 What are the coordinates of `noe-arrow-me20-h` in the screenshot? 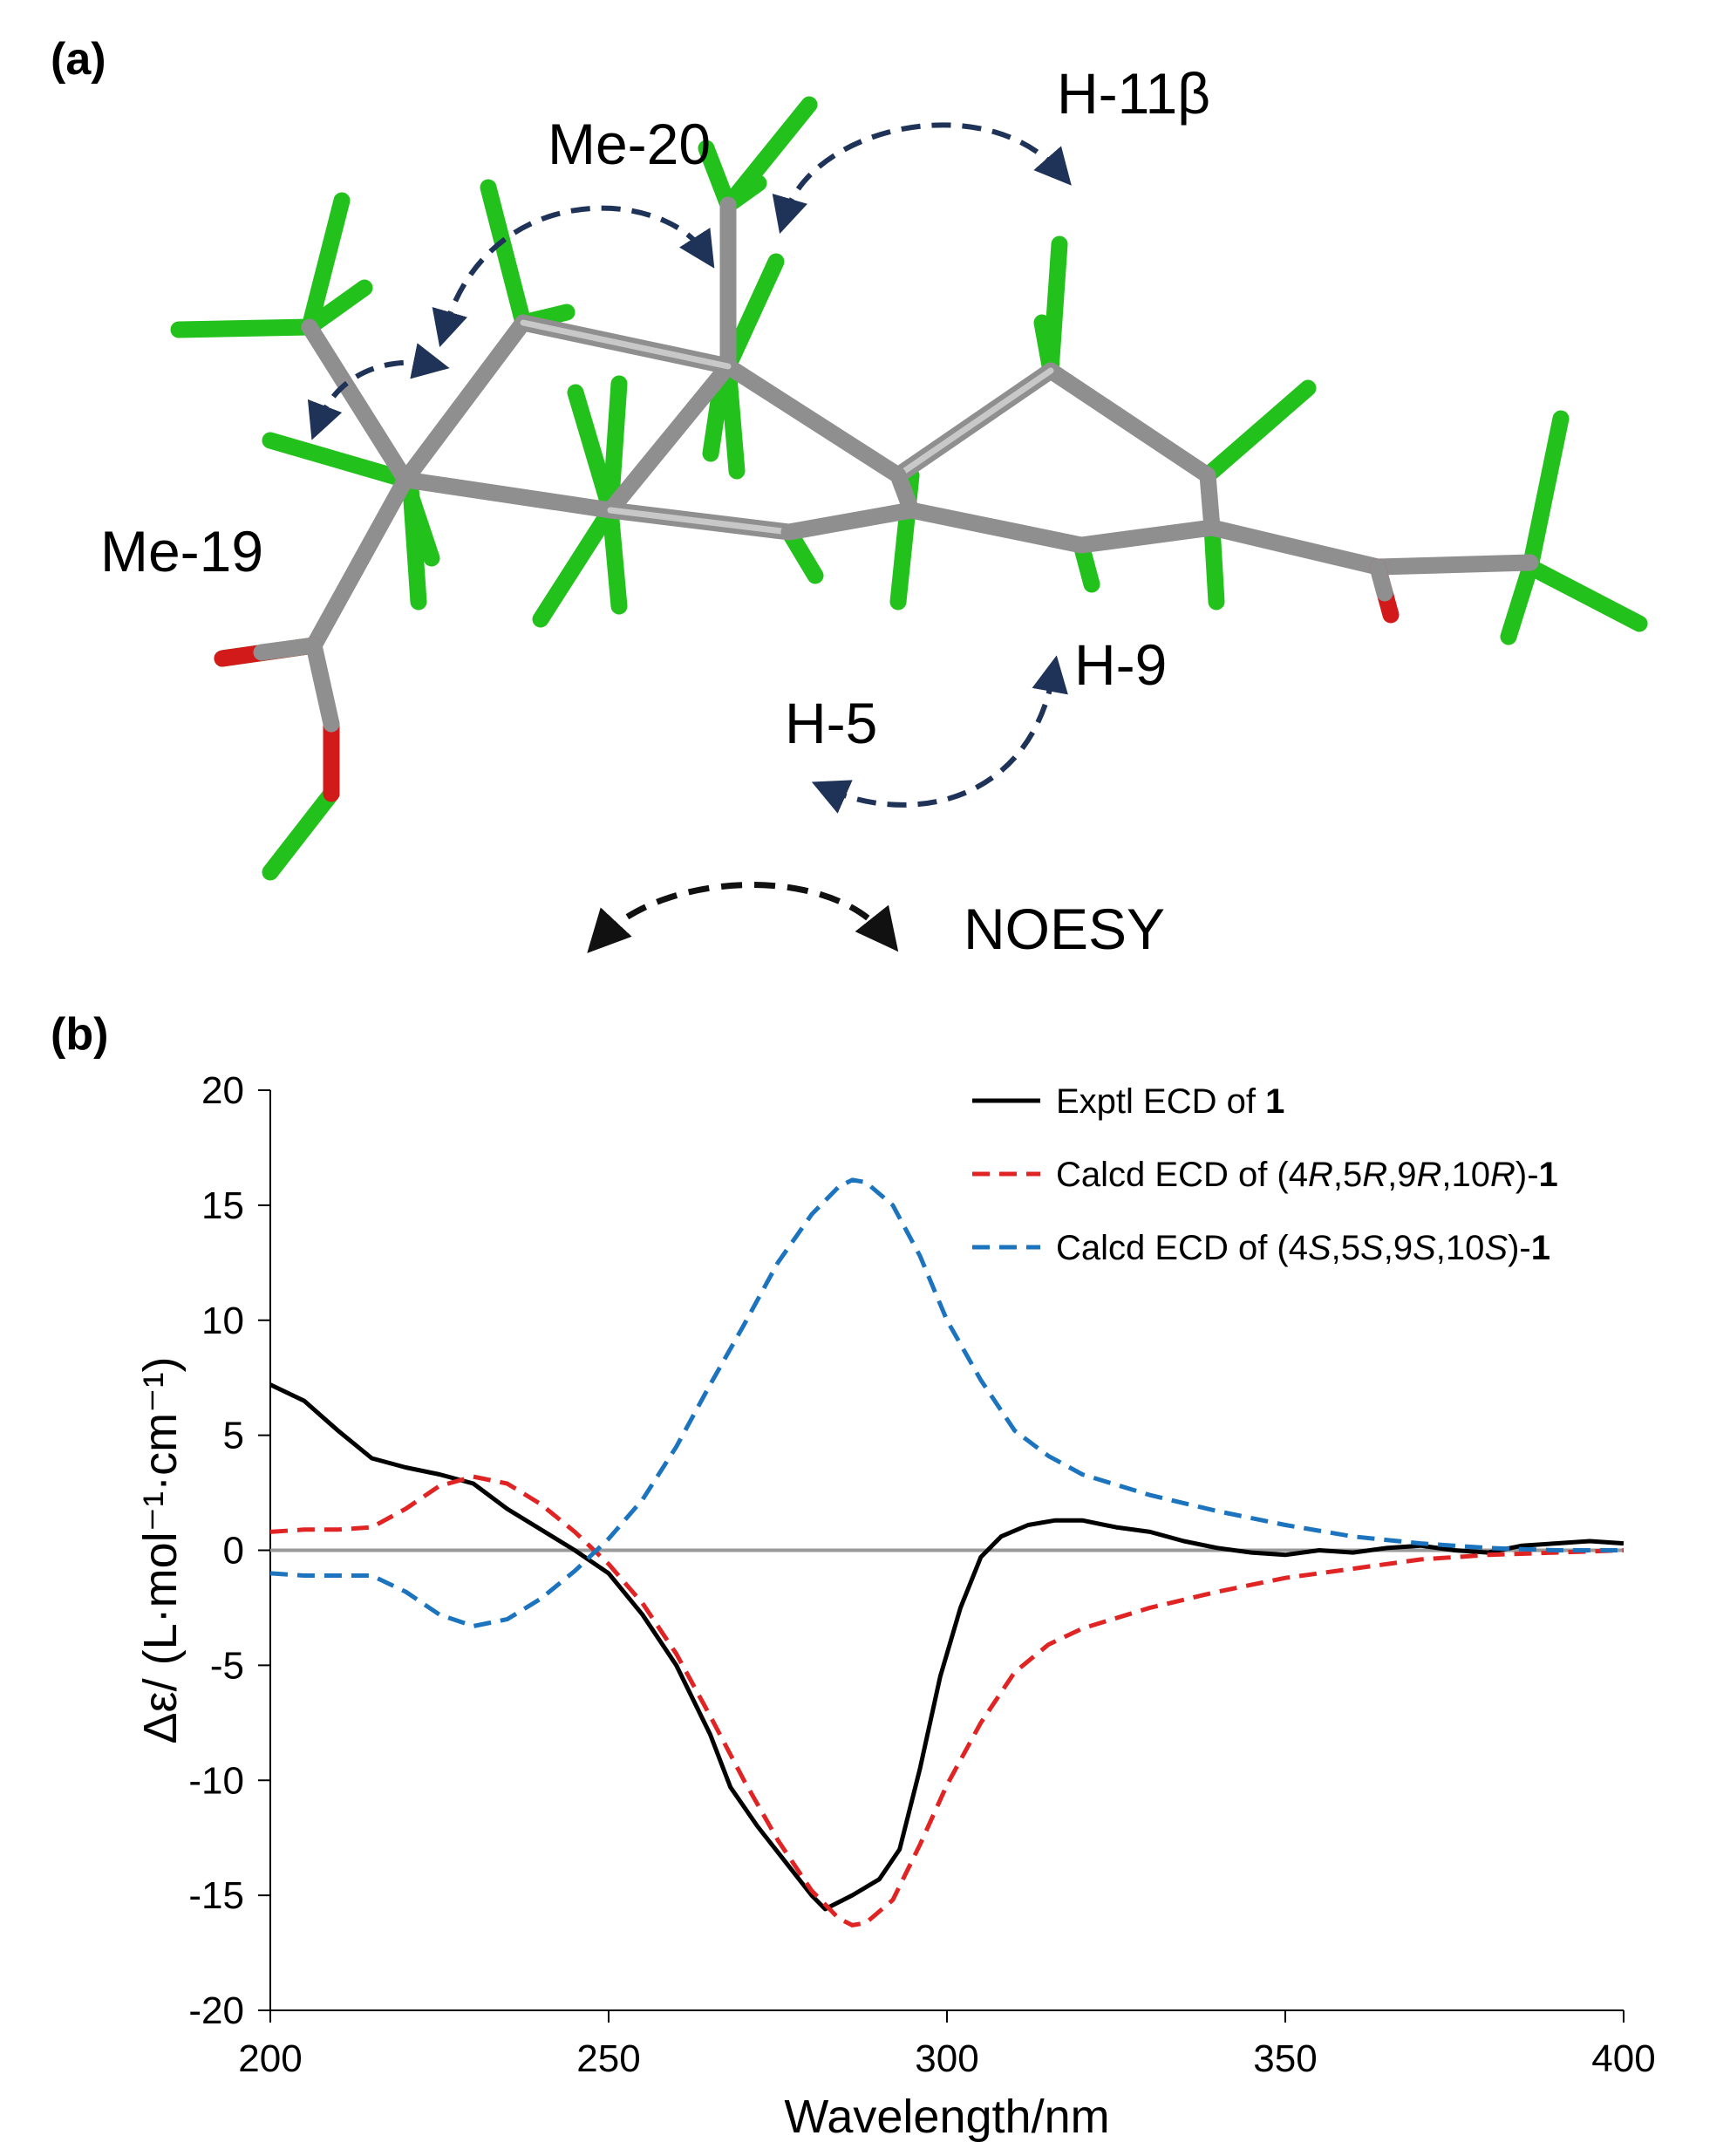 It's located at (573, 276).